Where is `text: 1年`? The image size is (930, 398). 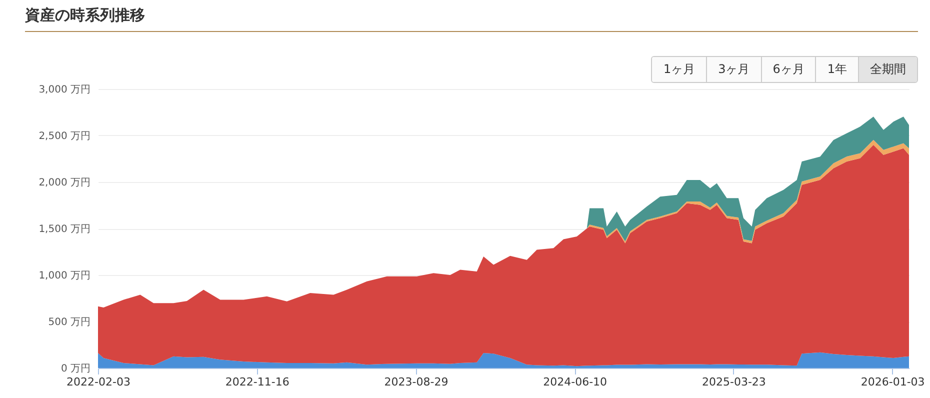
text: 1年 is located at coordinates (836, 69).